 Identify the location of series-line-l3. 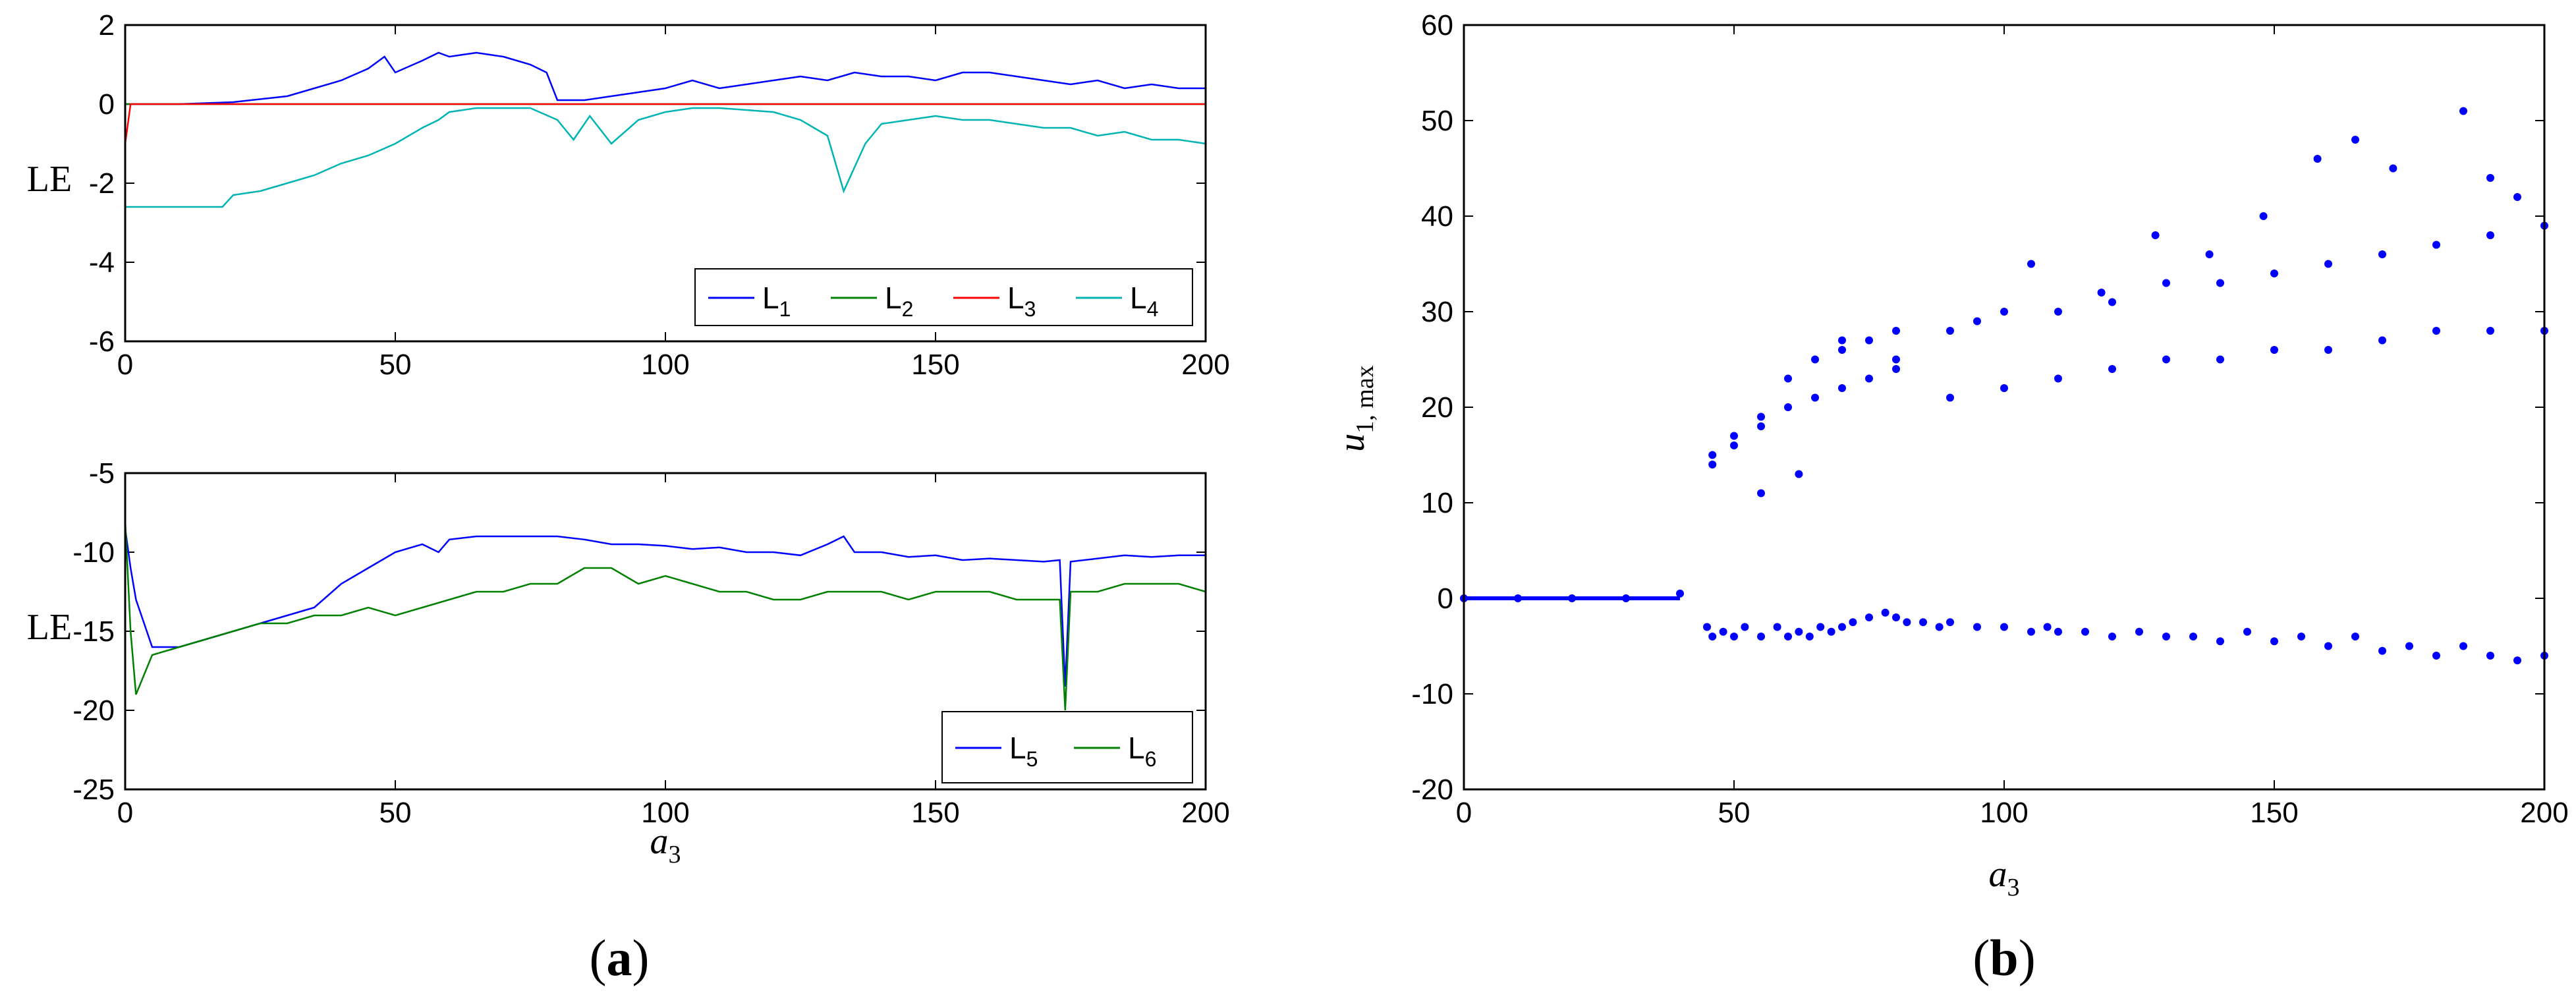
(665, 123).